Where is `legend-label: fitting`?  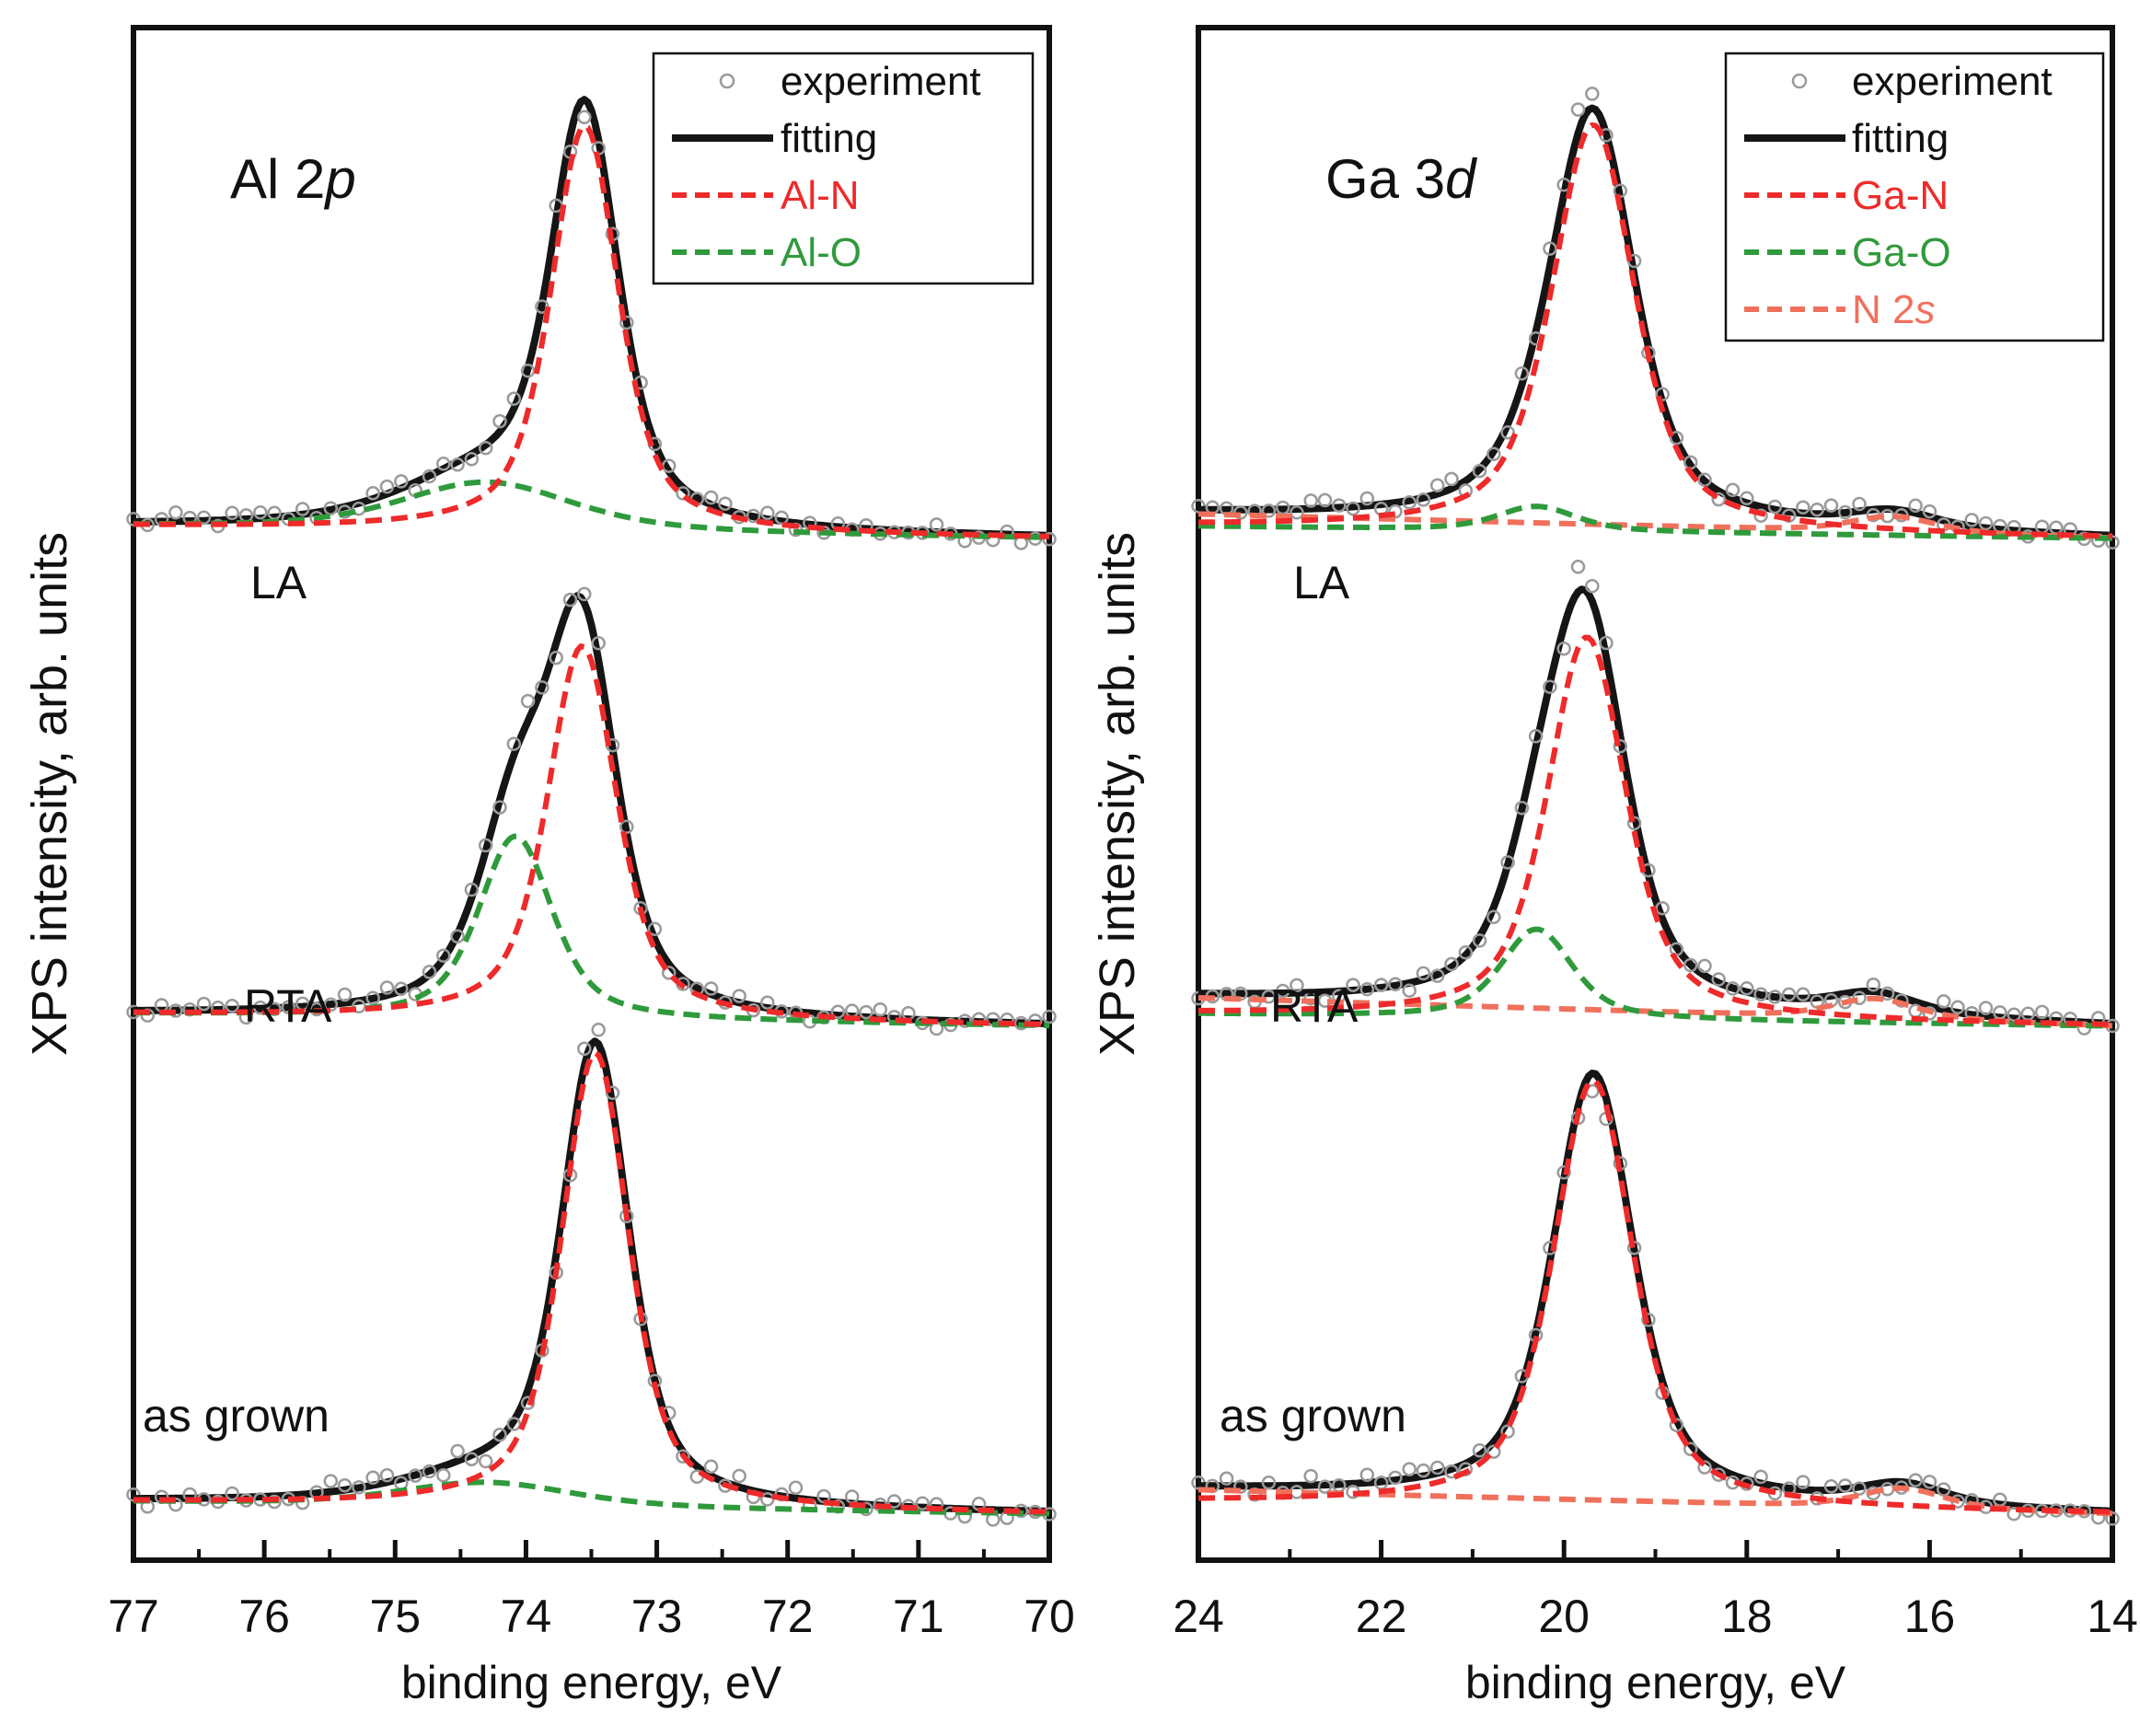 legend-label: fitting is located at coordinates (1901, 138).